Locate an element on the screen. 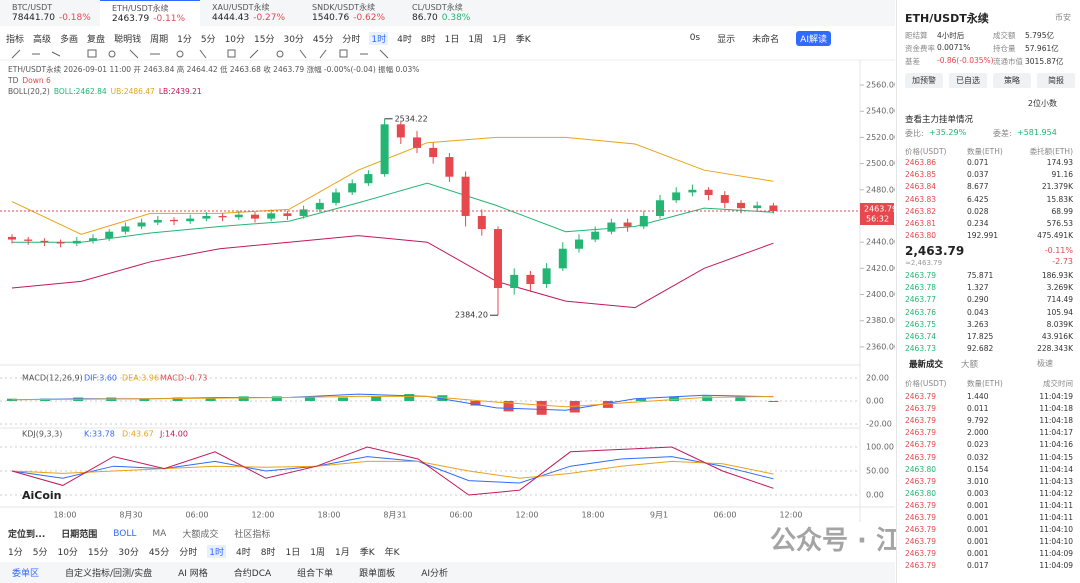 This screenshot has height=583, width=1080. last-price-label: 2463.79 is located at coordinates (879, 209).